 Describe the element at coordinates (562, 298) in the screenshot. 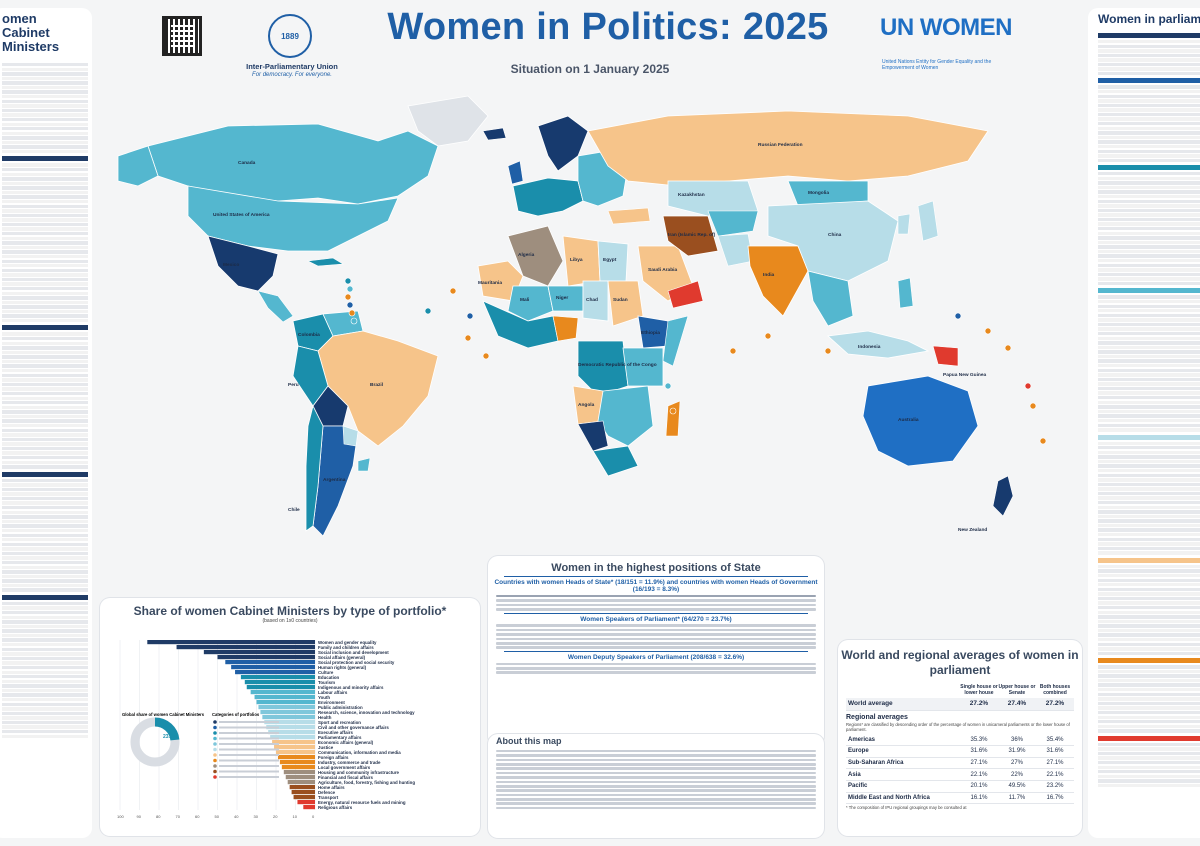

I see `map-label-niger: Niger` at that location.